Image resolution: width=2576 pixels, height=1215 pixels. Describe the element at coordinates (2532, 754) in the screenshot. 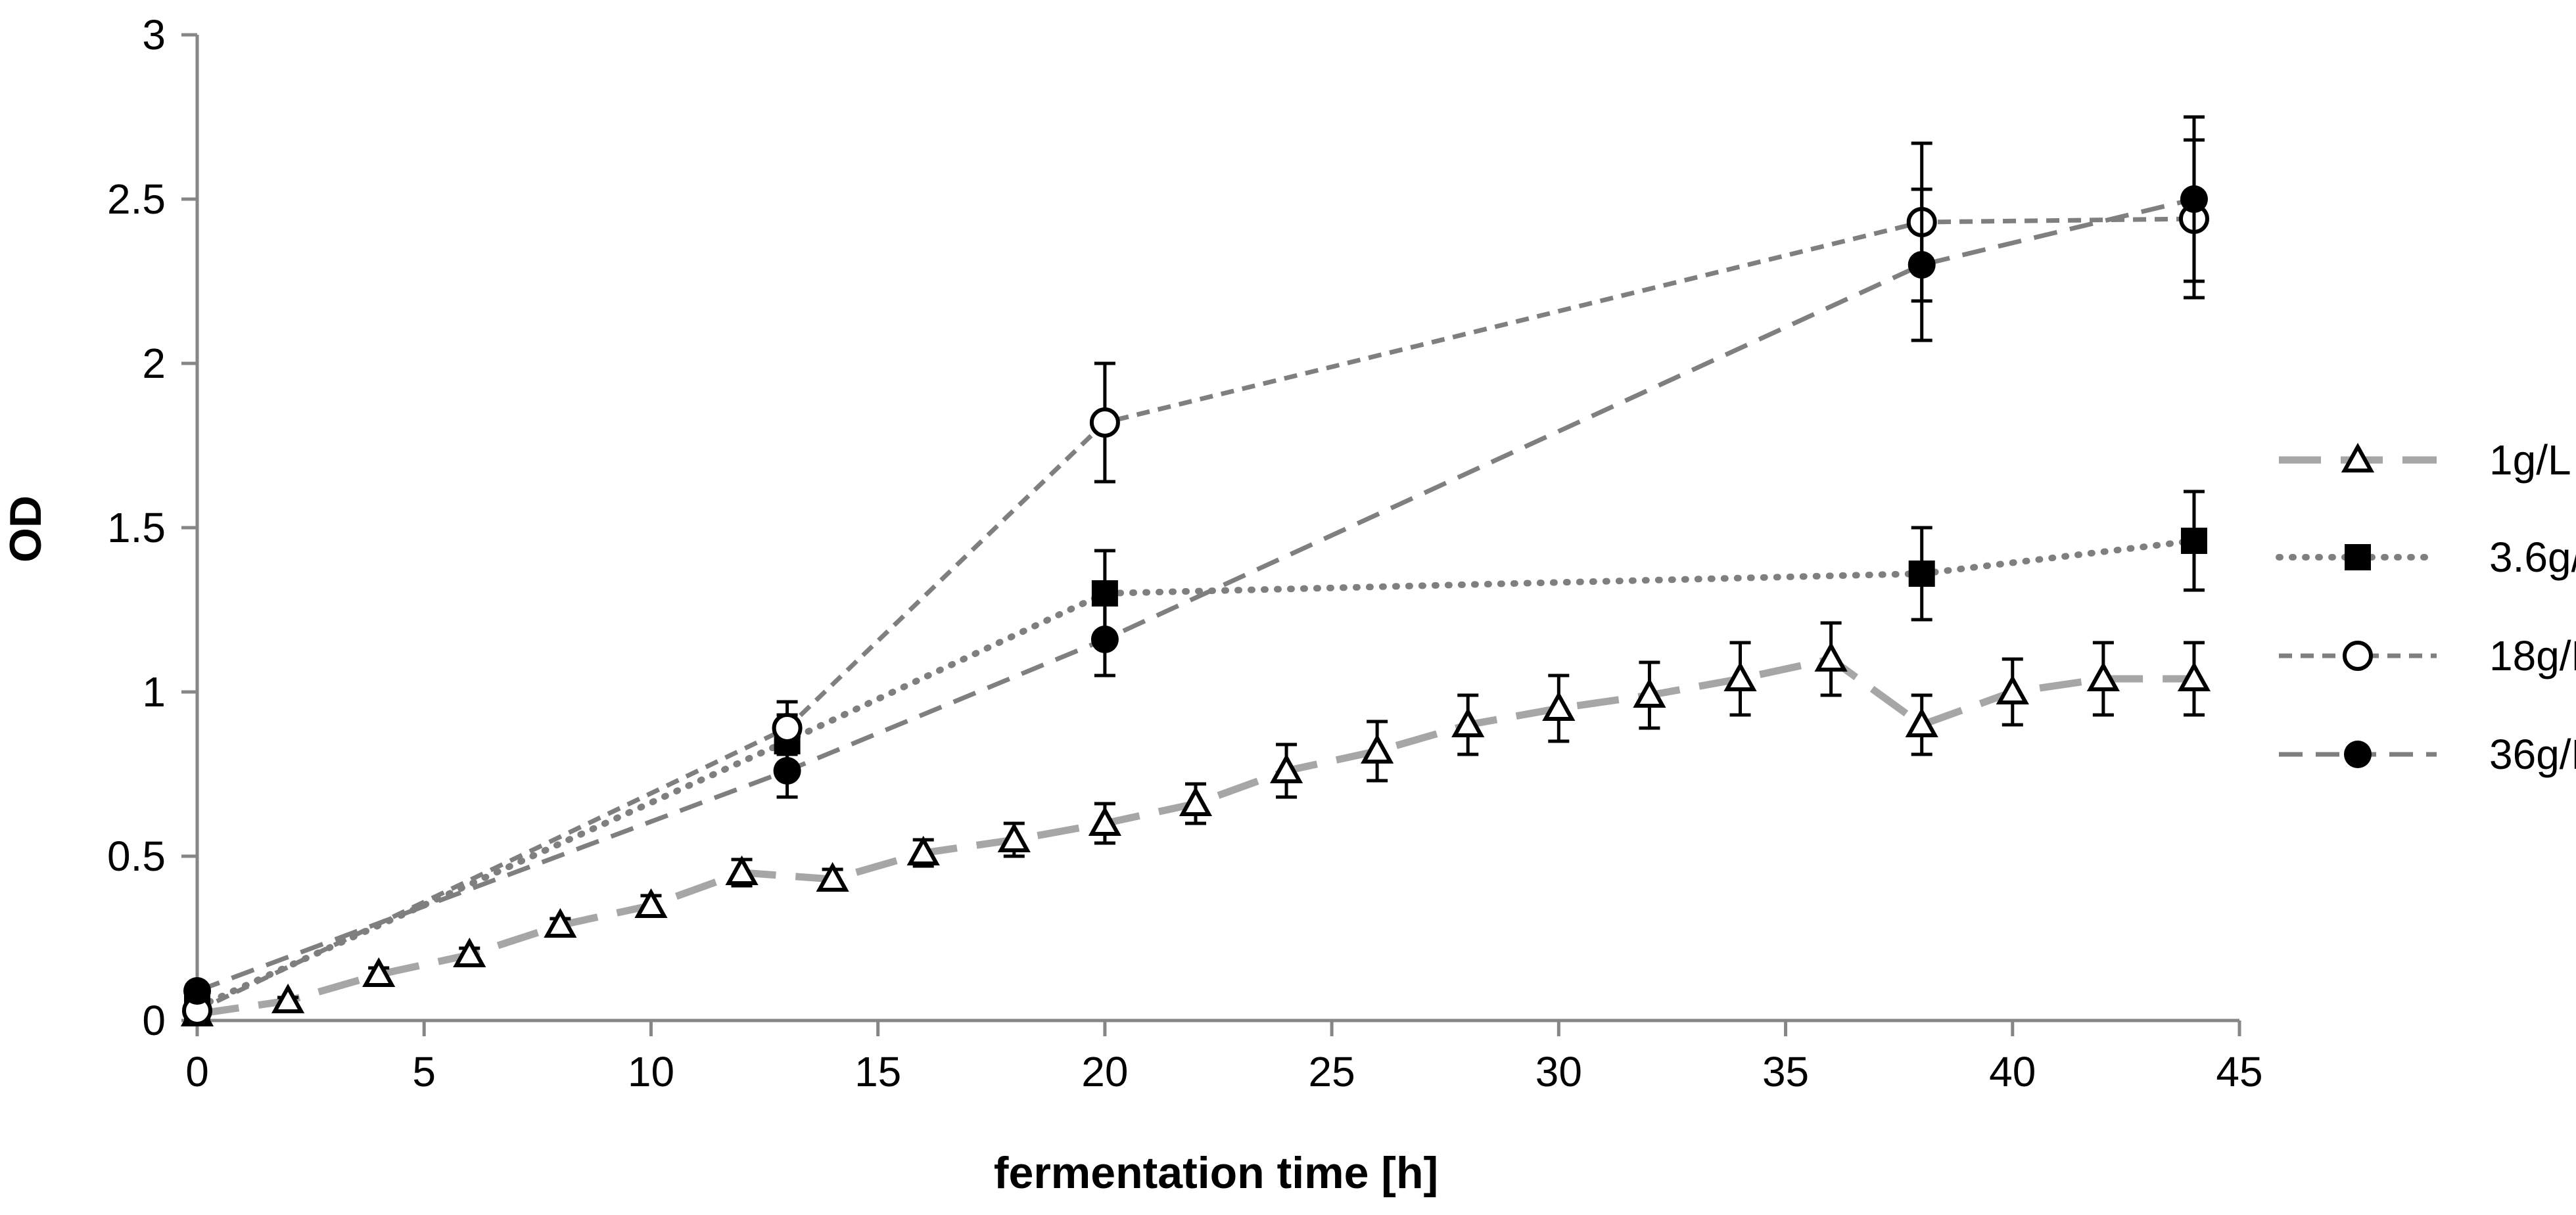

I see `legend-label: 36g/L` at that location.